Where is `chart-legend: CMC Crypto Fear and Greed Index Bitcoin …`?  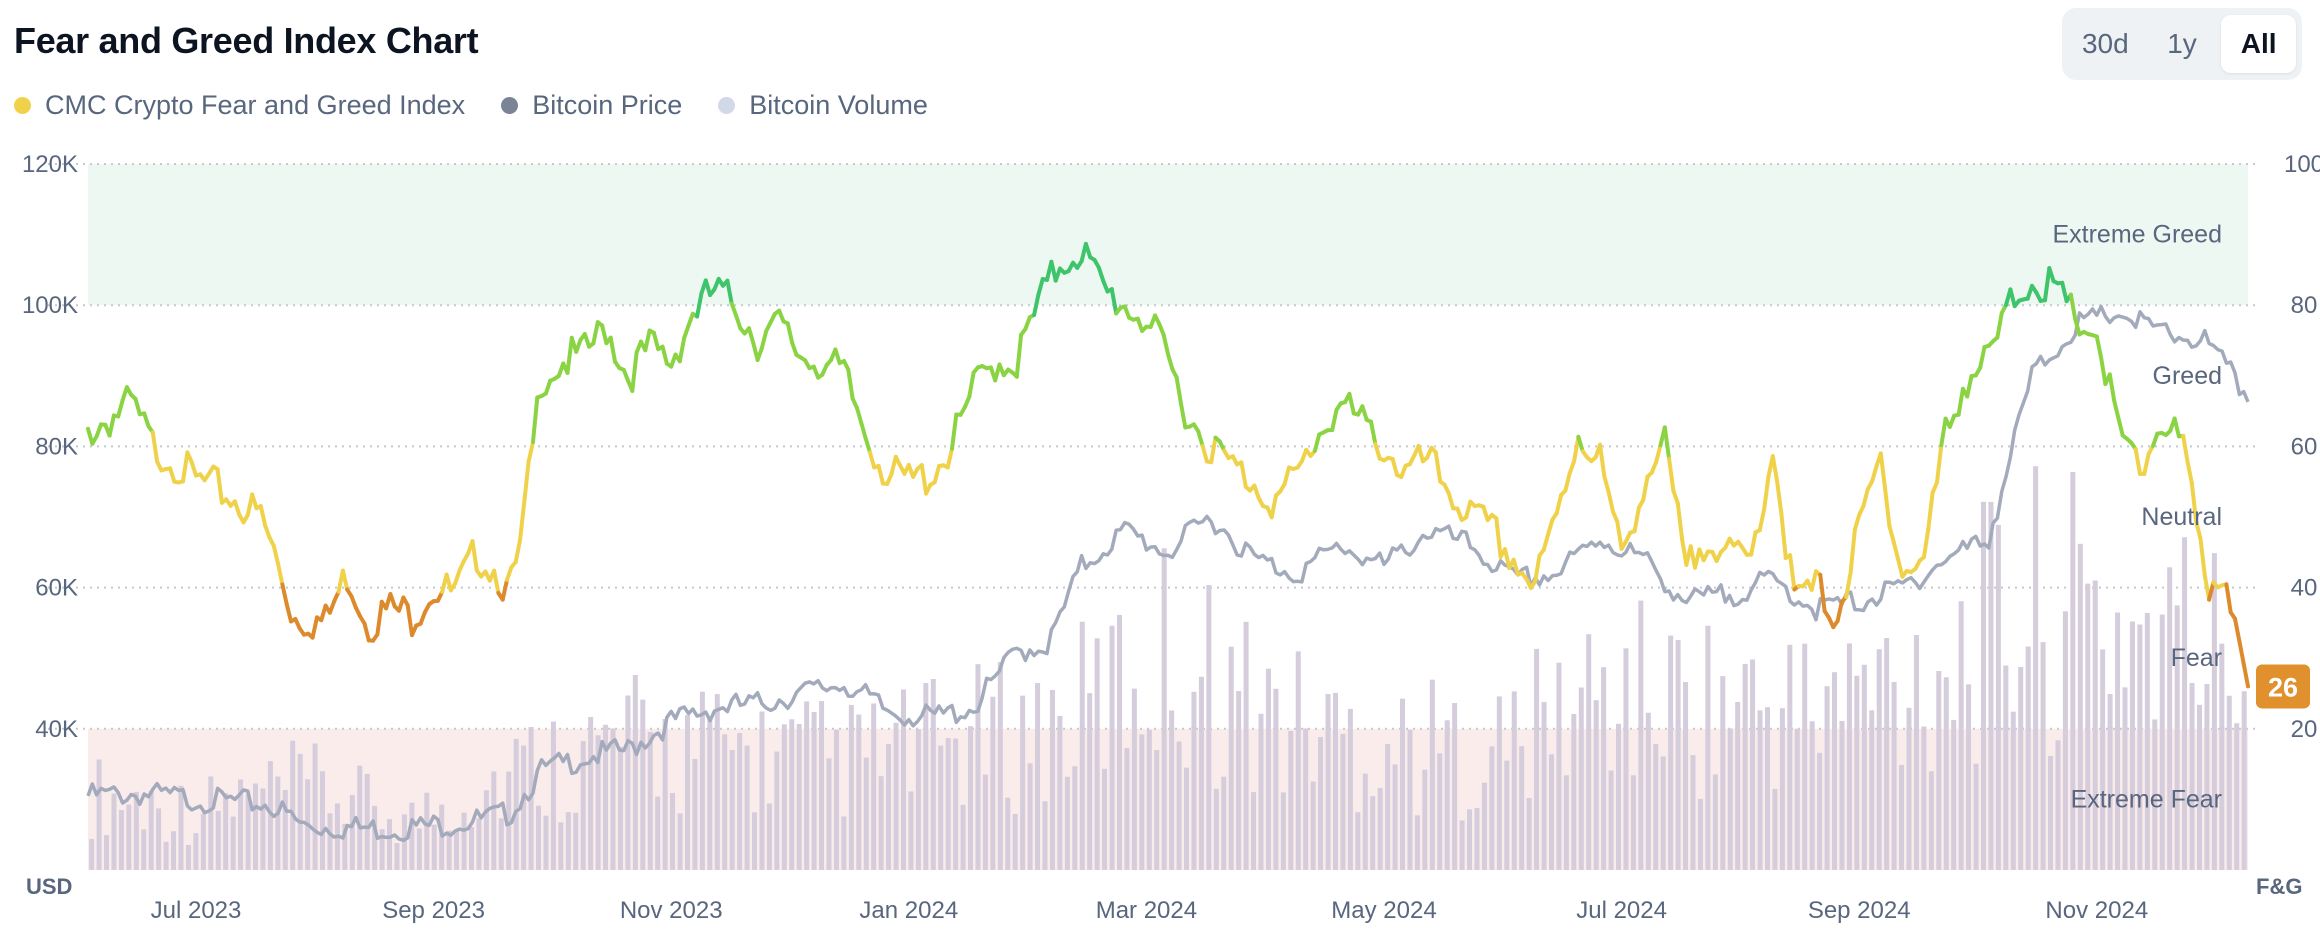 chart-legend: CMC Crypto Fear and Greed Index Bitcoin … is located at coordinates (471, 105).